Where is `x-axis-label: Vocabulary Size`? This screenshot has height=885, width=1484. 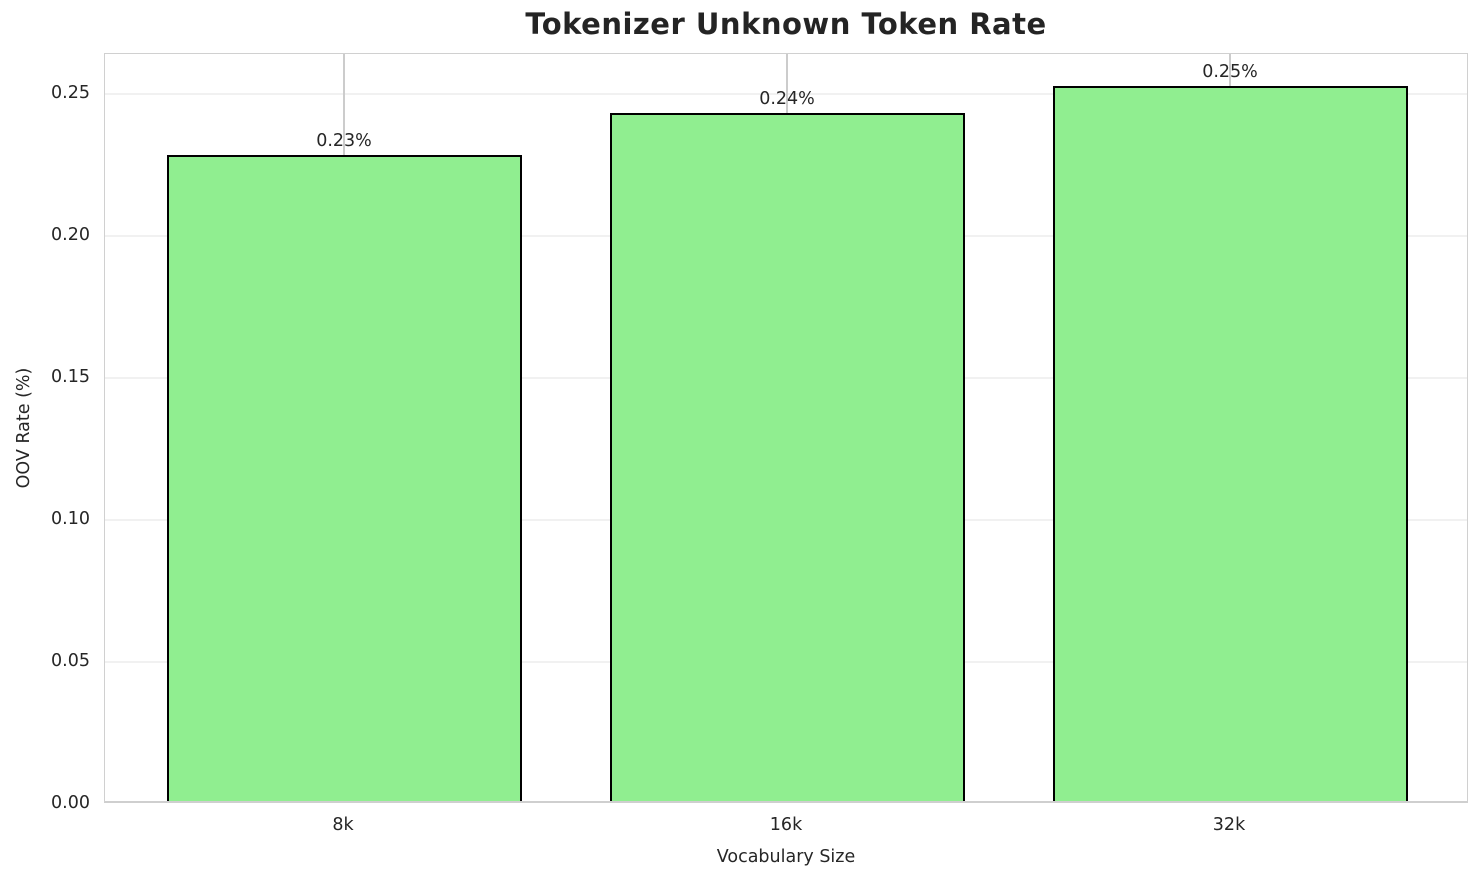 x-axis-label: Vocabulary Size is located at coordinates (786, 857).